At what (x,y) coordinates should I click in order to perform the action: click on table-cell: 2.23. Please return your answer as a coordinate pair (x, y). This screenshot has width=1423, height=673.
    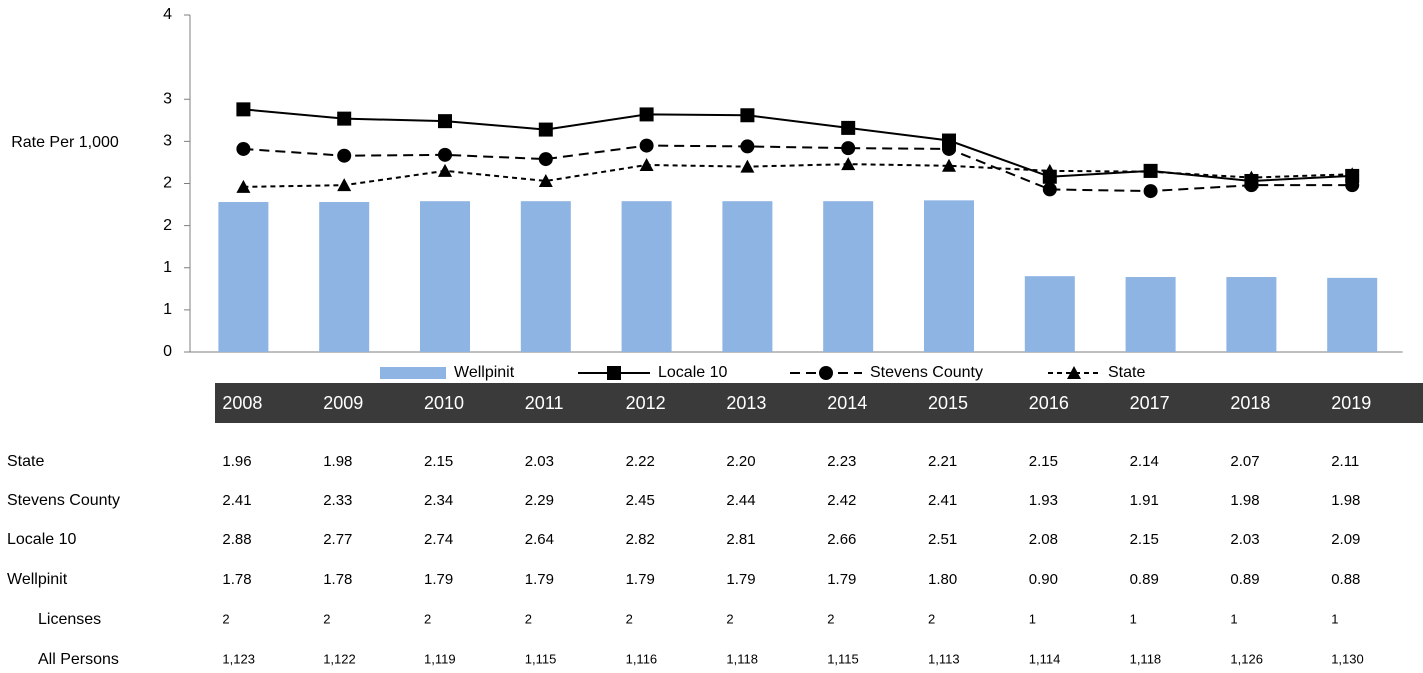
    Looking at the image, I should click on (841, 461).